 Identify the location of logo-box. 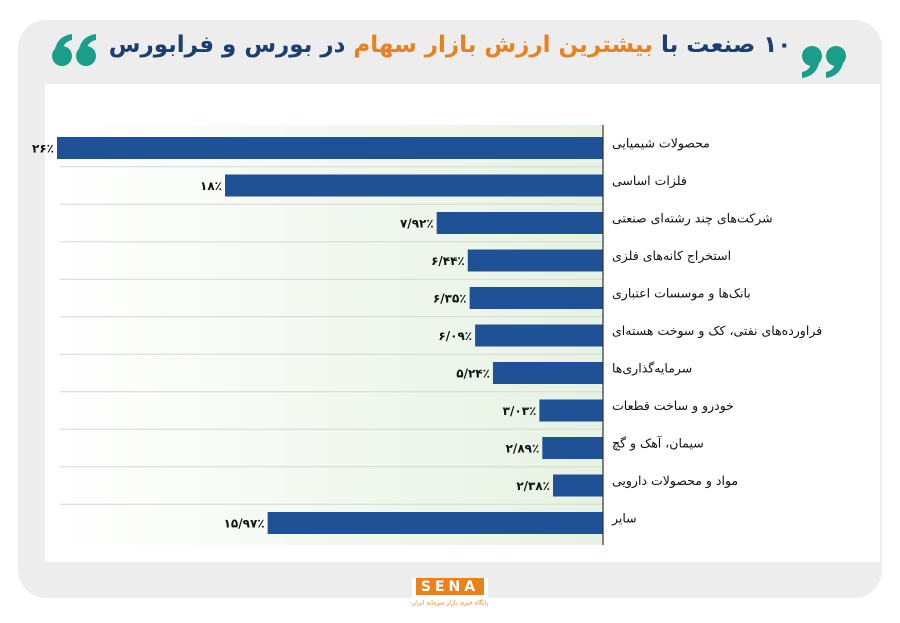
(450, 586).